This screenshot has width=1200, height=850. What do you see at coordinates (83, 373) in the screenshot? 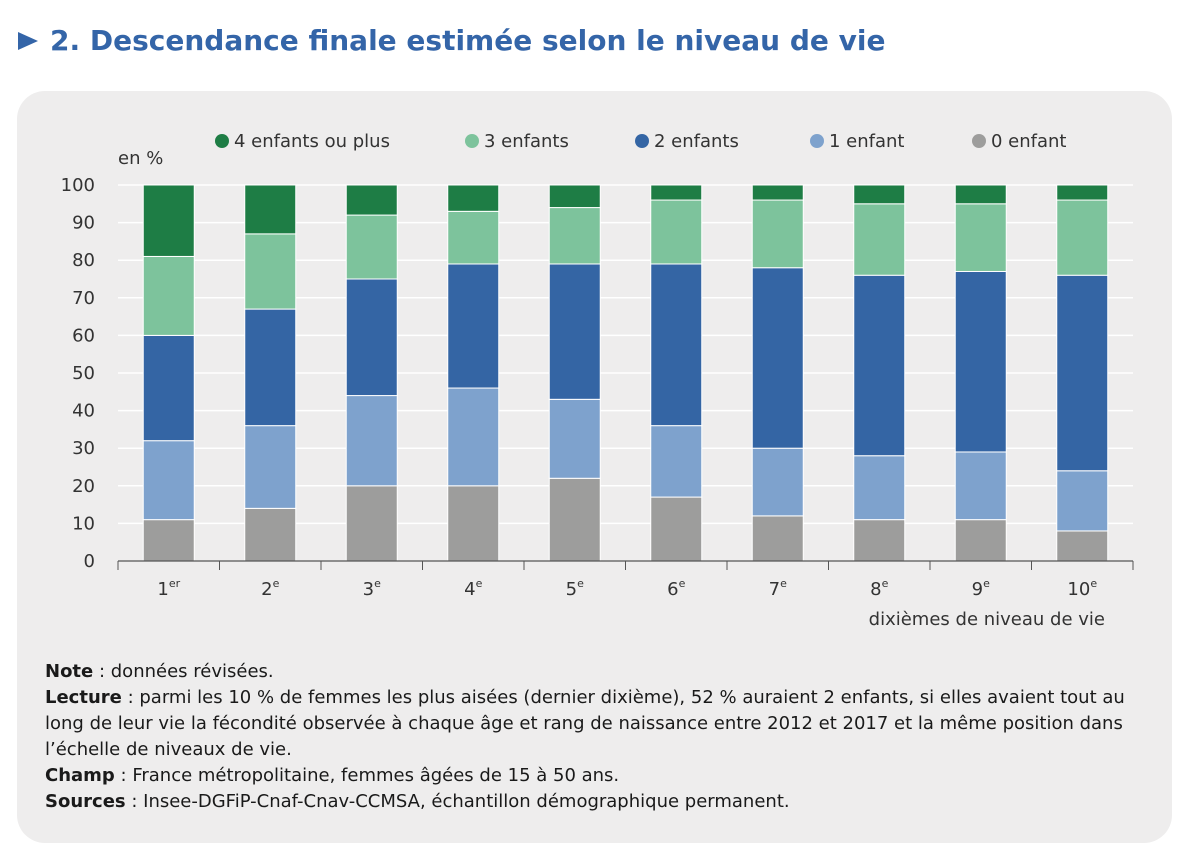
I see `y-tick-label-50: 50` at bounding box center [83, 373].